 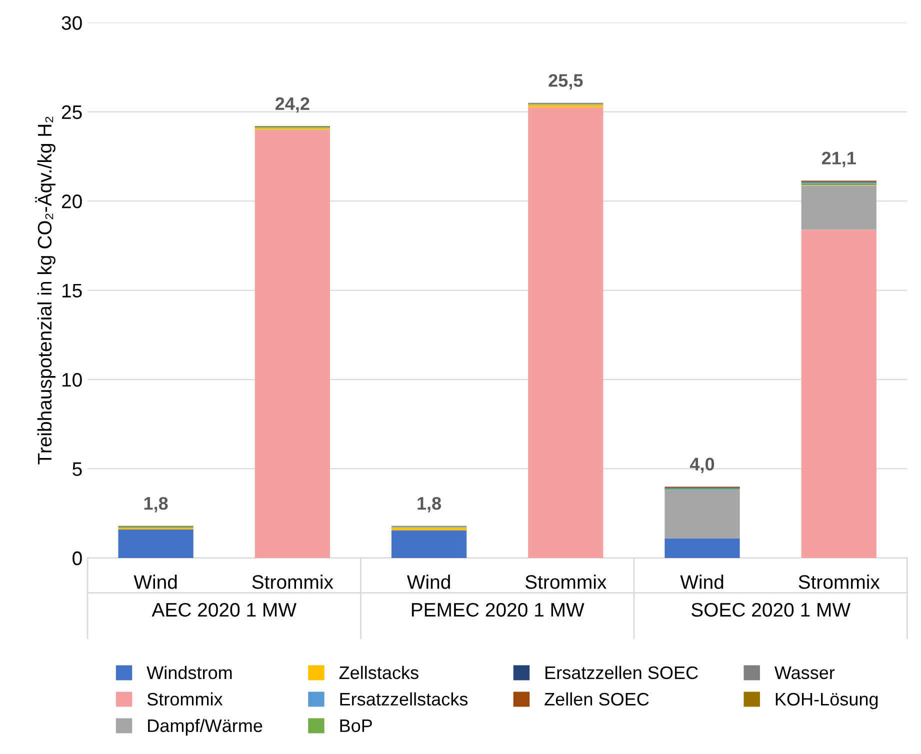 What do you see at coordinates (804, 673) in the screenshot?
I see `legend-label: Wasser` at bounding box center [804, 673].